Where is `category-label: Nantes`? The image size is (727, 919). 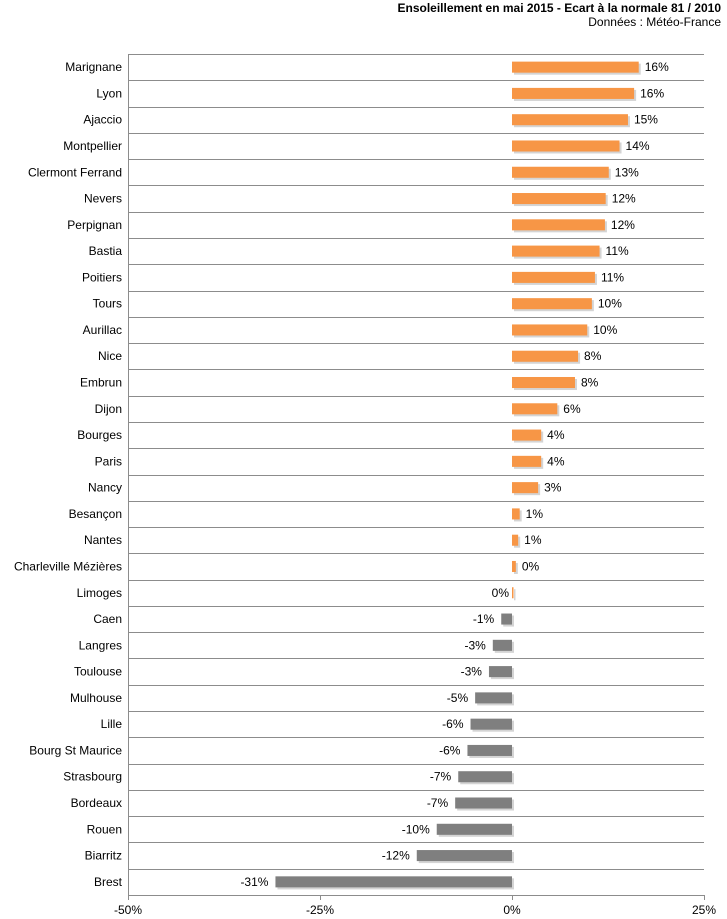
category-label: Nantes is located at coordinates (103, 540).